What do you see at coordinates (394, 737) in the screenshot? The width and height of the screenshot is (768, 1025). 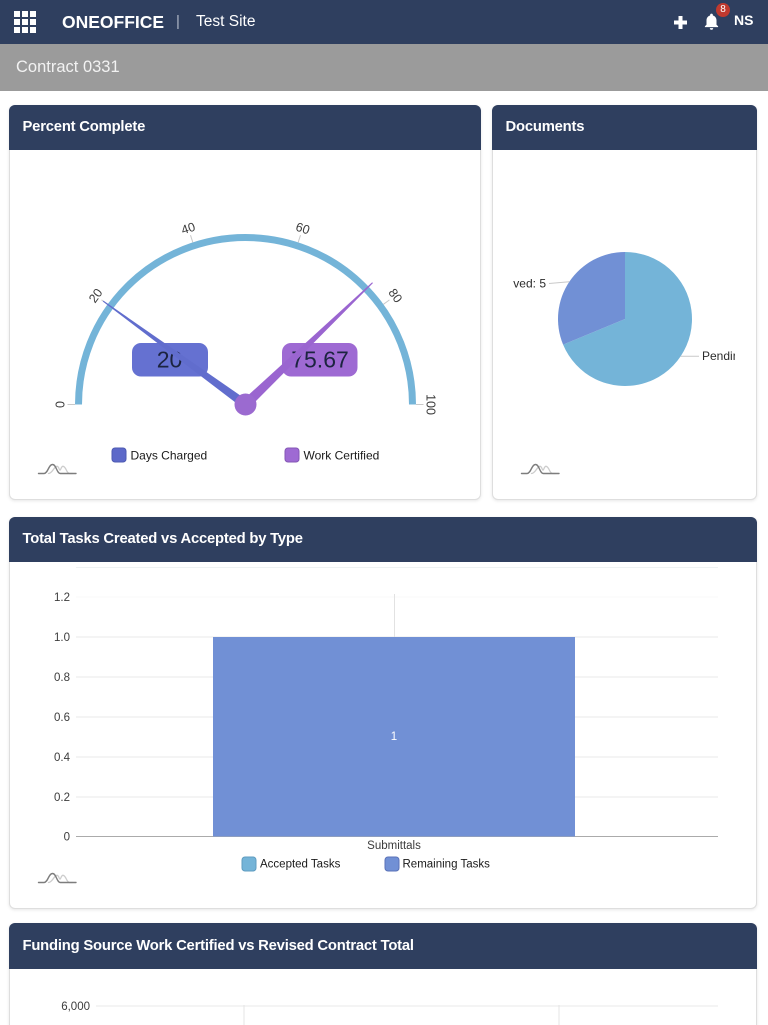 I see `svg-text: 1` at bounding box center [394, 737].